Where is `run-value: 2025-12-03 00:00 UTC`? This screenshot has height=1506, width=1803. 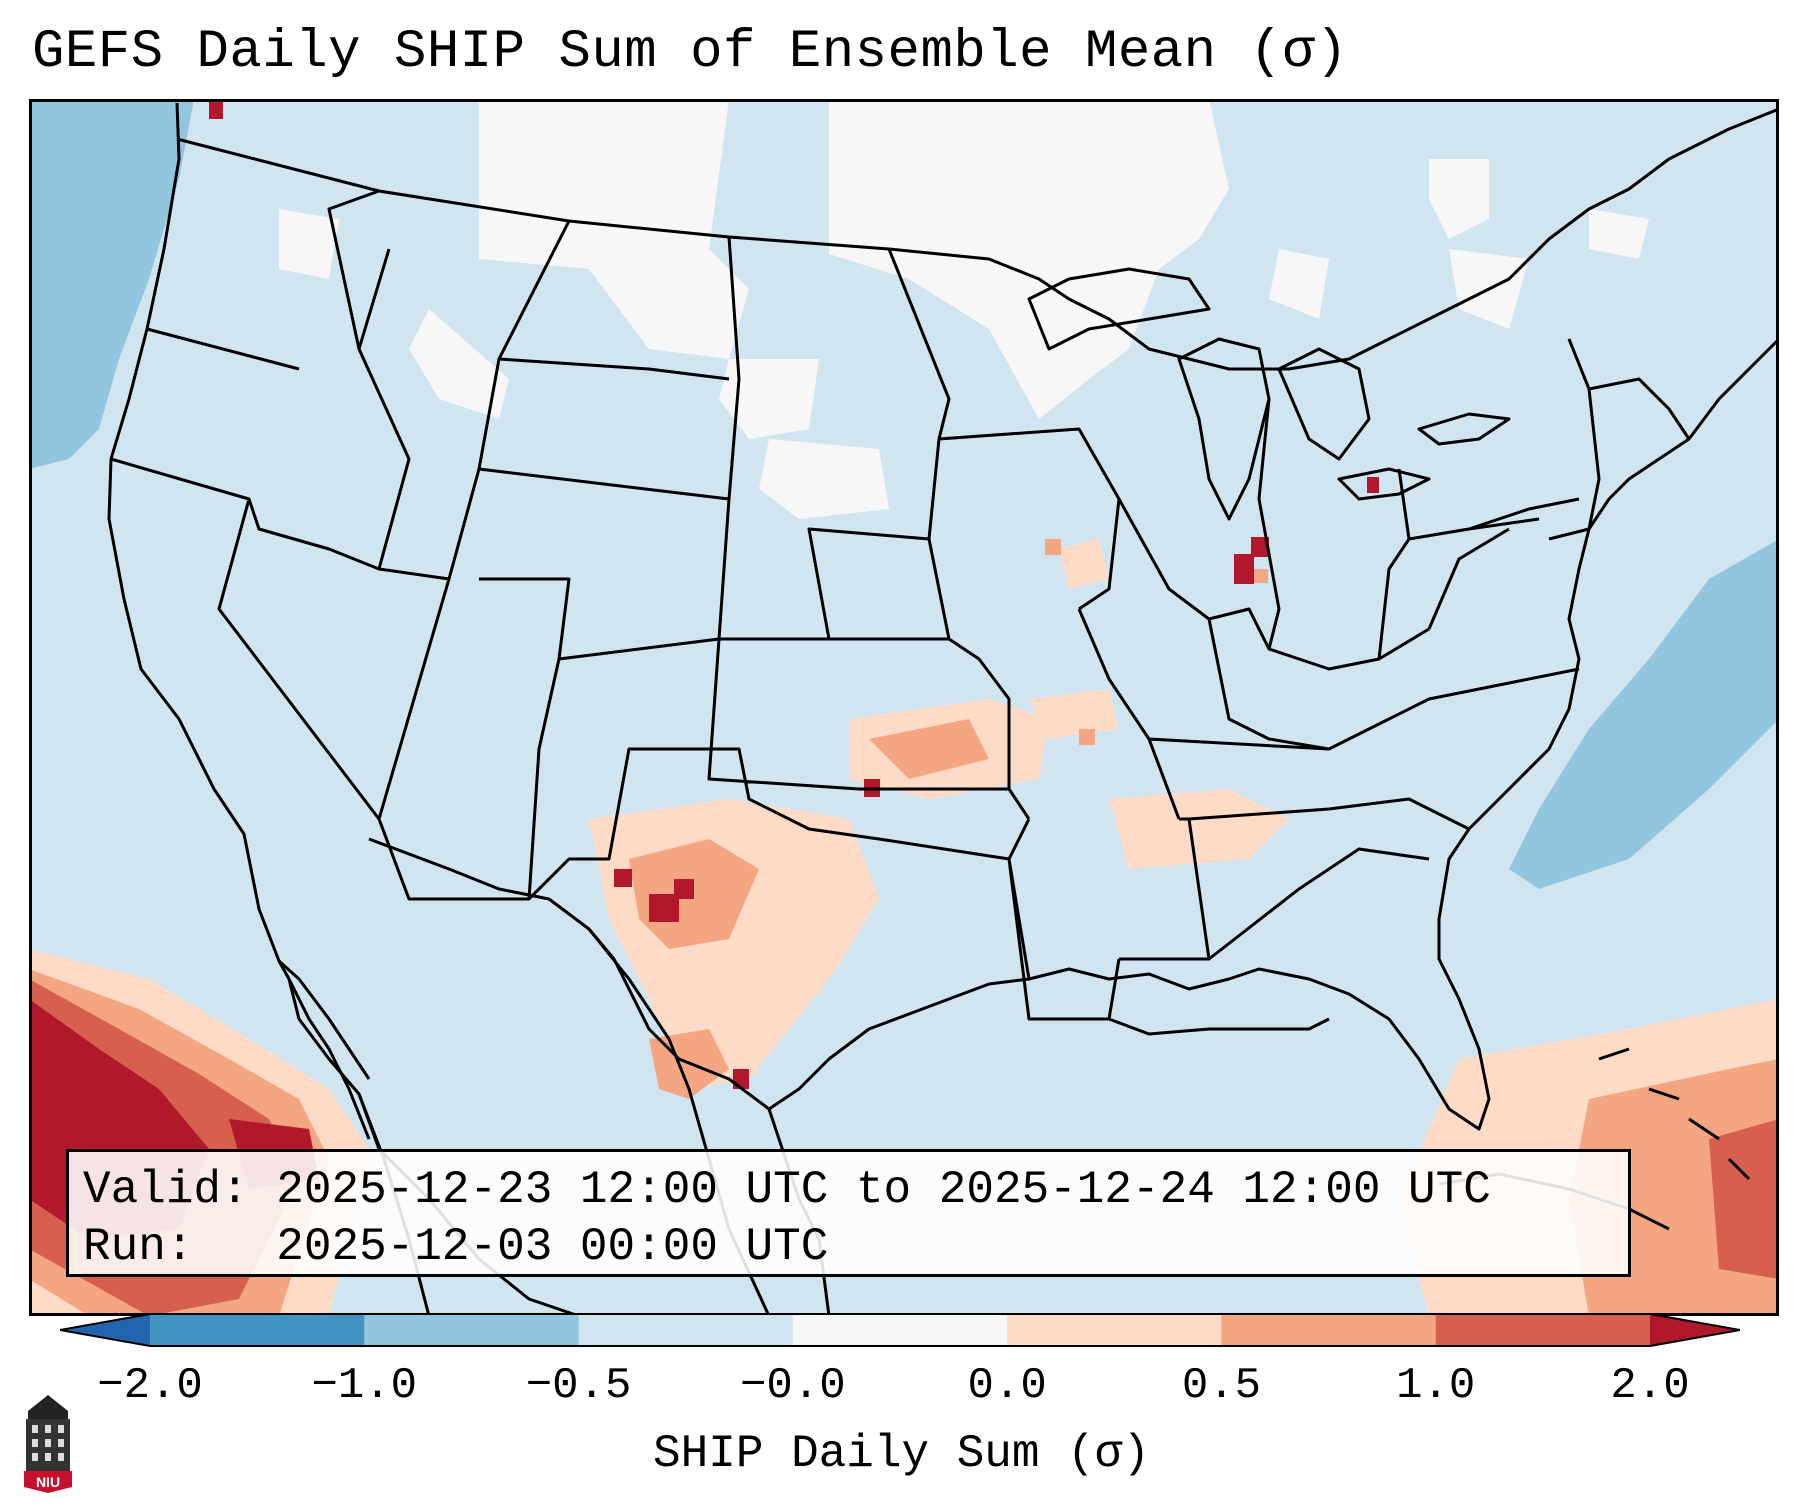
run-value: 2025-12-03 00:00 UTC is located at coordinates (552, 1247).